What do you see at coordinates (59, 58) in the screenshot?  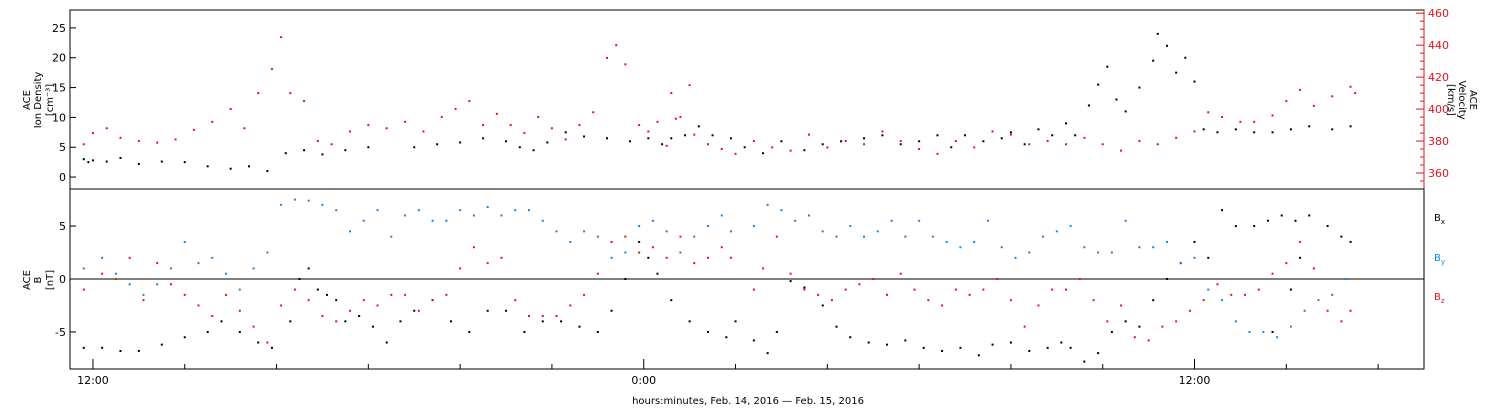 I see `top-left-tick-label: 20` at bounding box center [59, 58].